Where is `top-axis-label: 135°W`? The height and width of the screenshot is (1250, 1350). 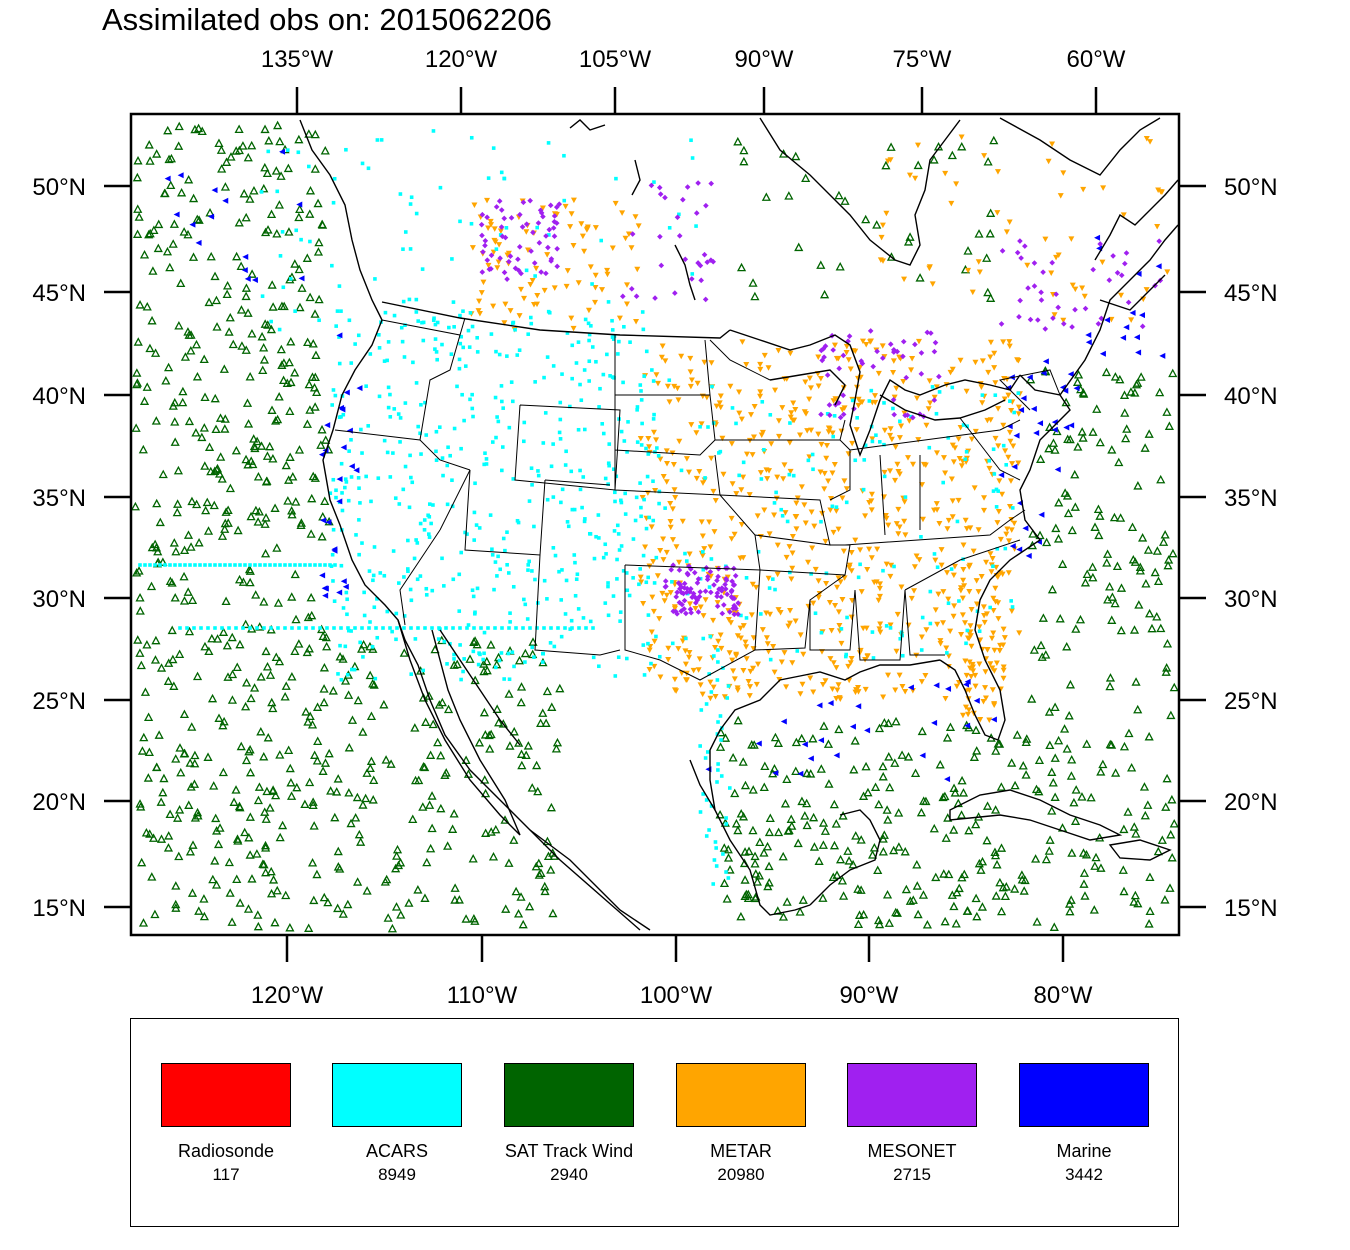
top-axis-label: 135°W is located at coordinates (297, 59).